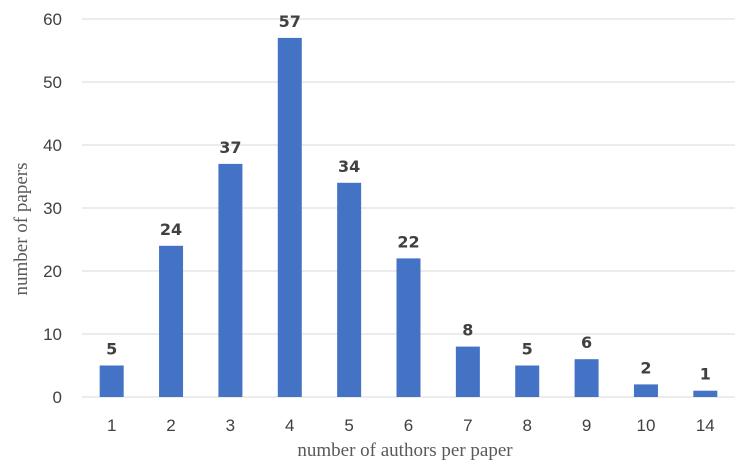 Image resolution: width=741 pixels, height=468 pixels. What do you see at coordinates (289, 425) in the screenshot?
I see `x-tick-label: 4` at bounding box center [289, 425].